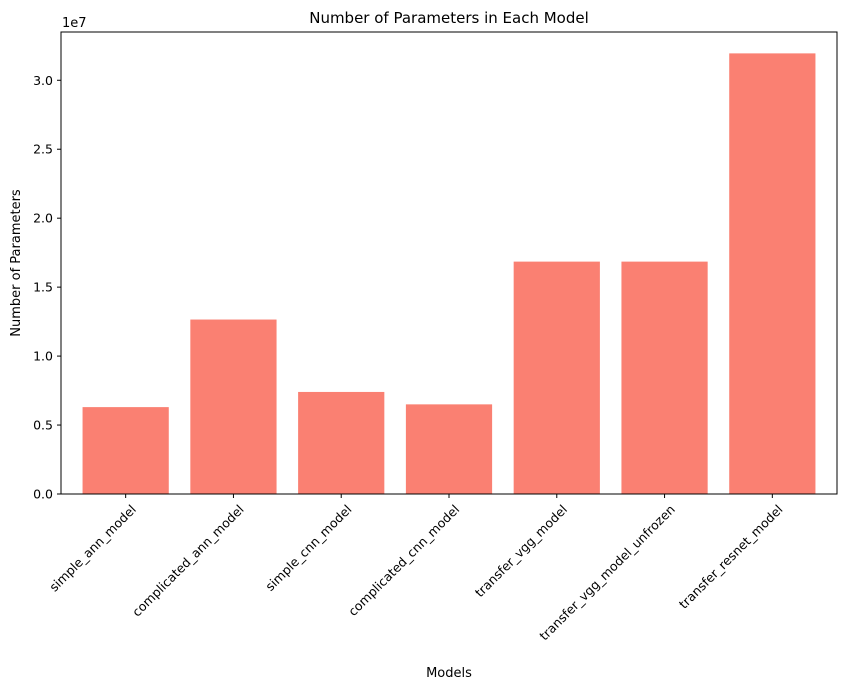 This screenshot has height=689, width=846. What do you see at coordinates (449, 18) in the screenshot?
I see `chart-title: Number of Parameters in Each Model` at bounding box center [449, 18].